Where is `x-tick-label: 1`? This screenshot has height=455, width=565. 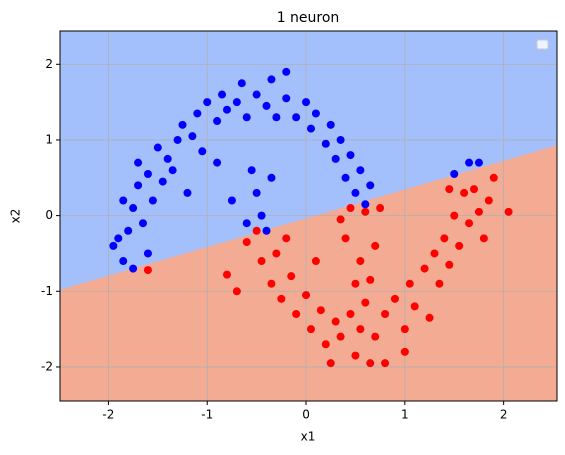 x-tick-label: 1 is located at coordinates (405, 415).